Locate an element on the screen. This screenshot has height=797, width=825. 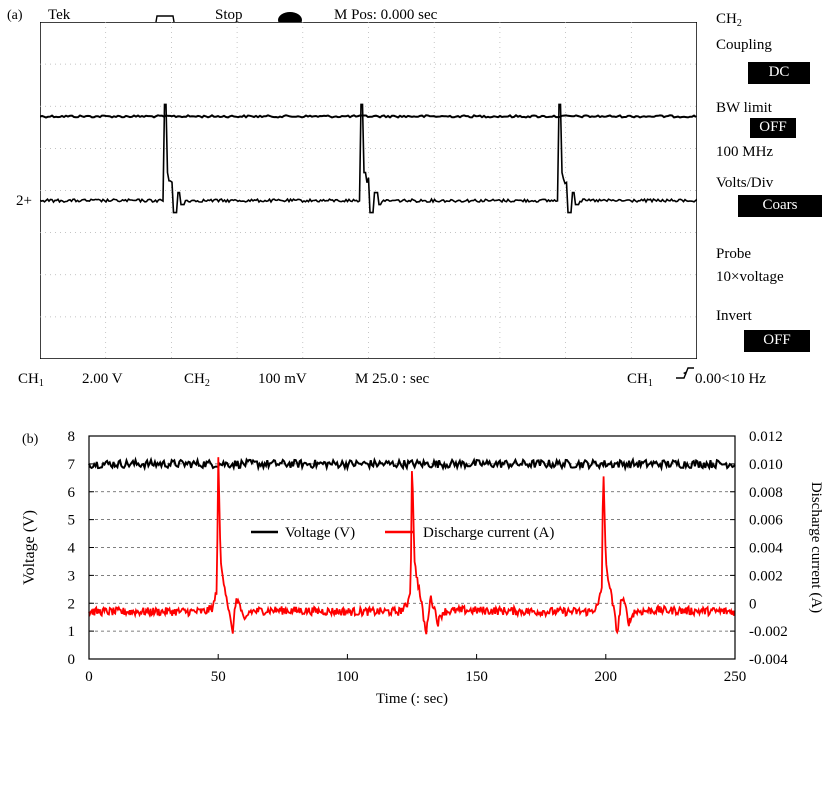
bw-limit-label: BW limit is located at coordinates (744, 108).